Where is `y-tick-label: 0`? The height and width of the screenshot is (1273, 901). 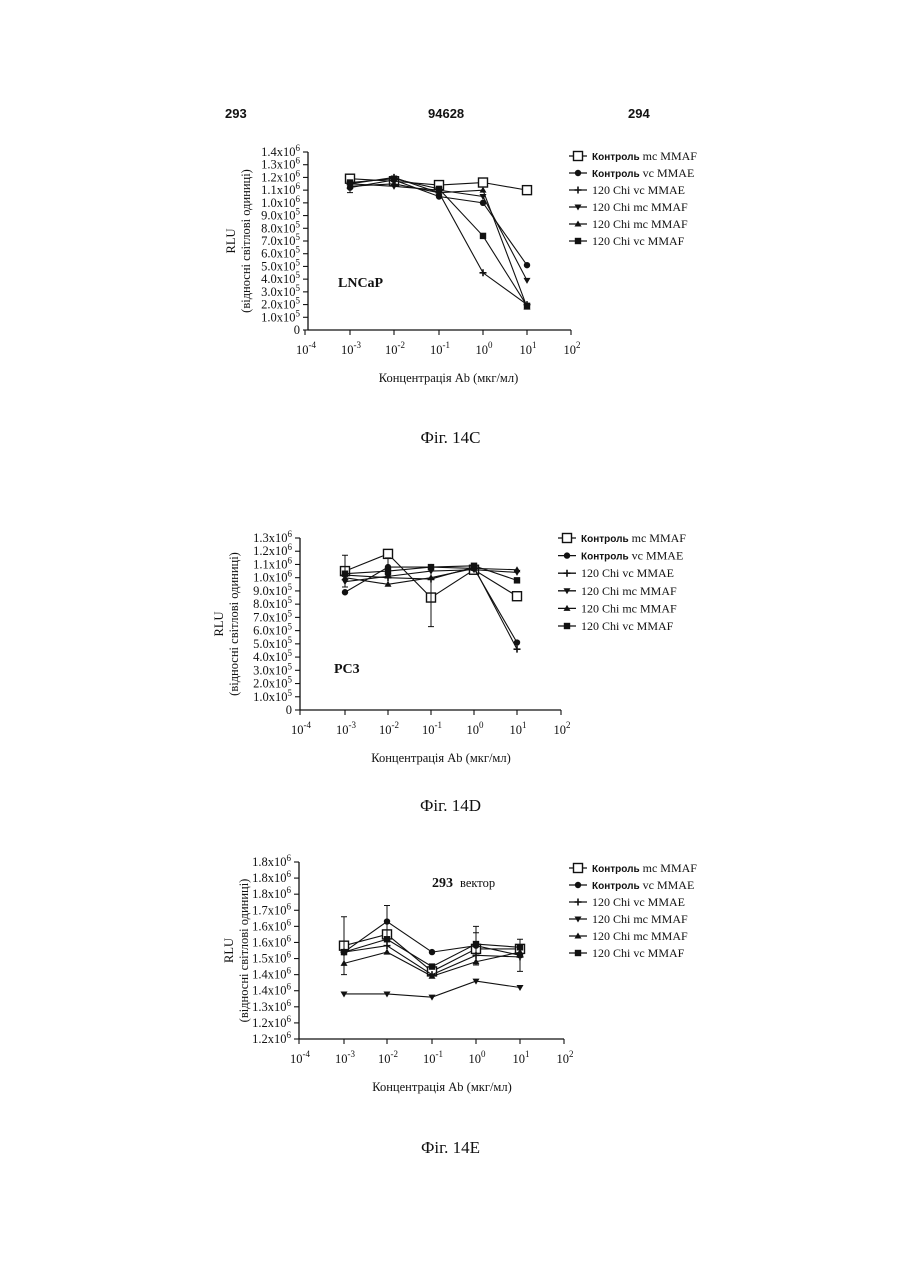
y-tick-label: 0 is located at coordinates (297, 330).